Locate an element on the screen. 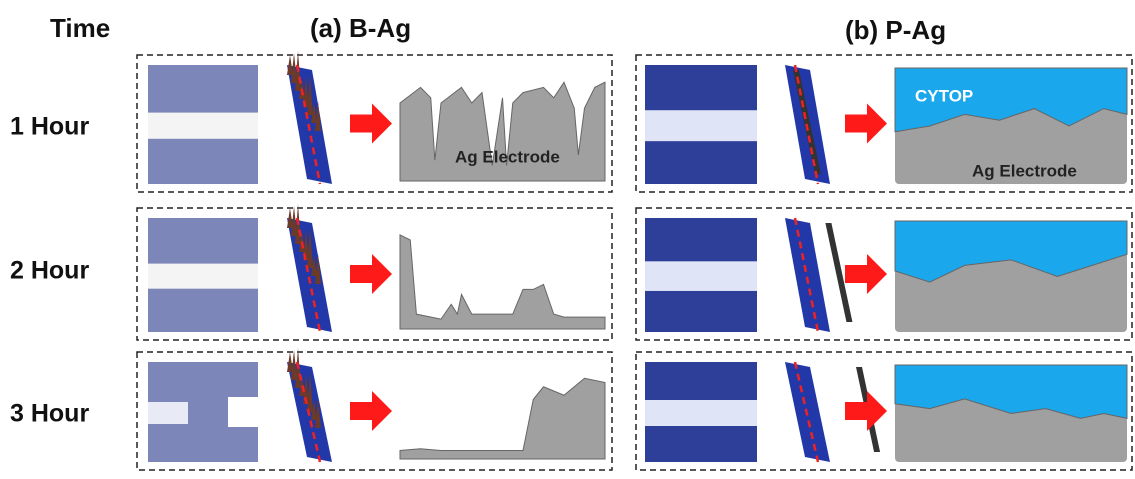 The height and width of the screenshot is (479, 1135). row-label: 3 Hour is located at coordinates (49, 414).